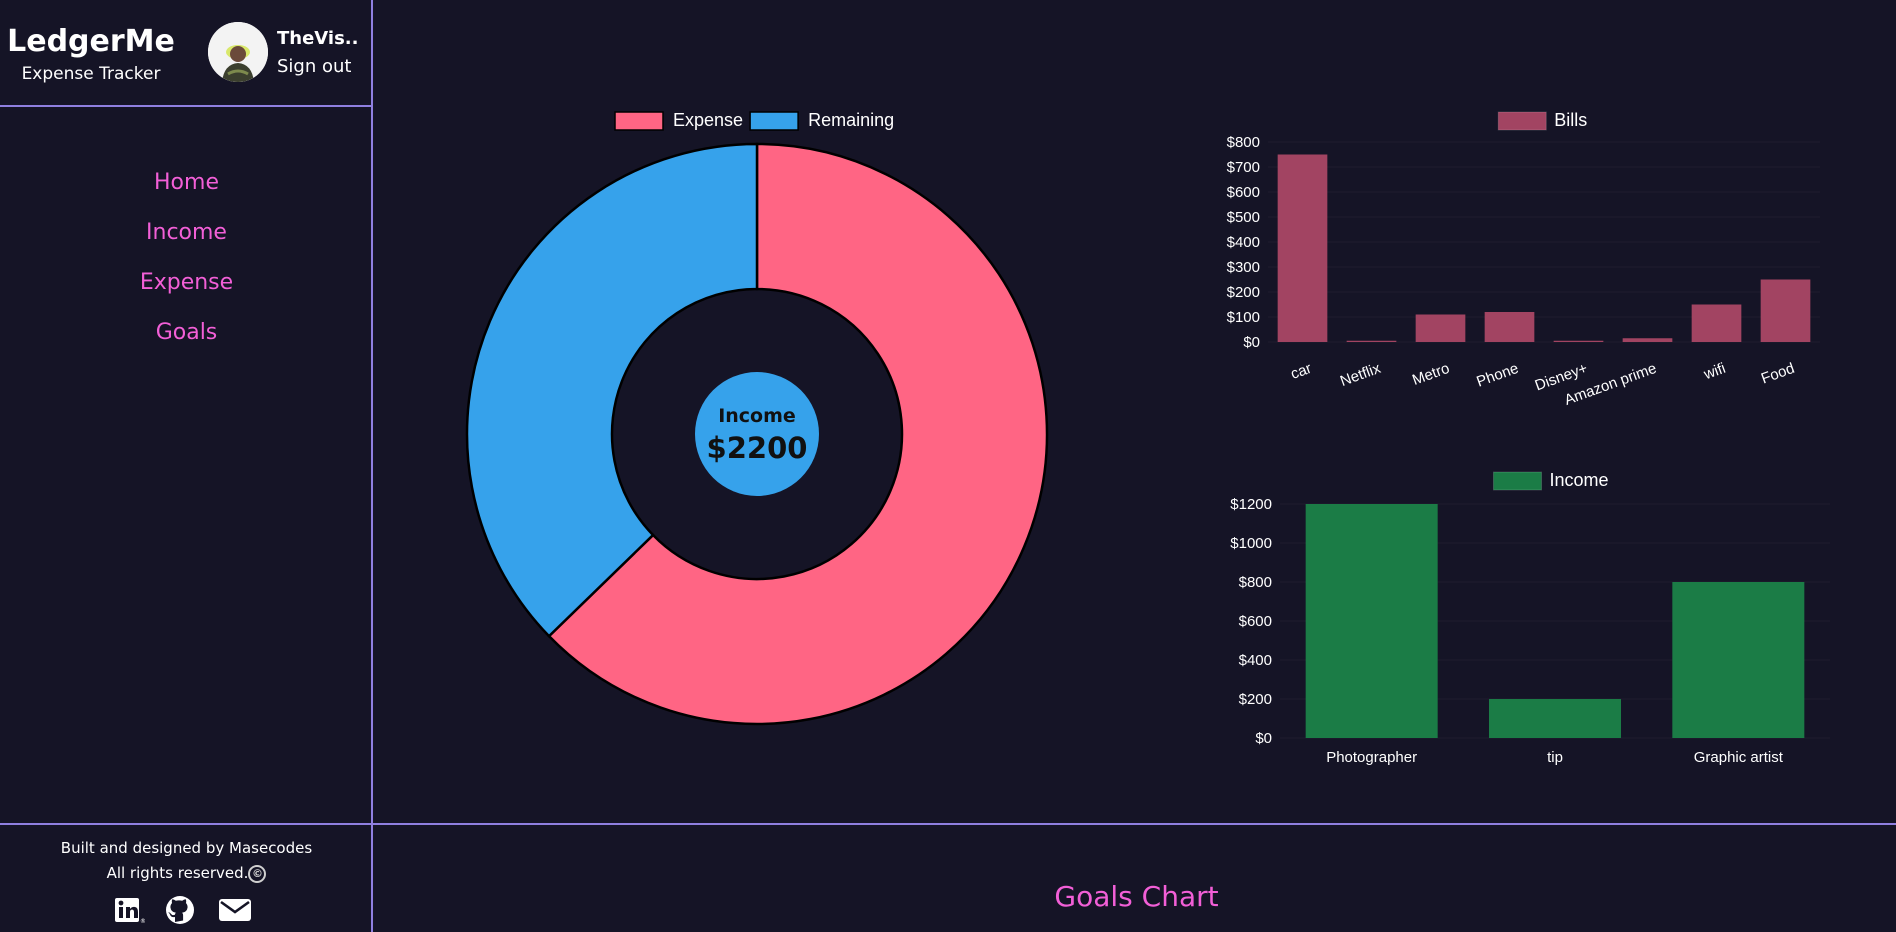  What do you see at coordinates (1243, 317) in the screenshot?
I see `y-tick-label: $100` at bounding box center [1243, 317].